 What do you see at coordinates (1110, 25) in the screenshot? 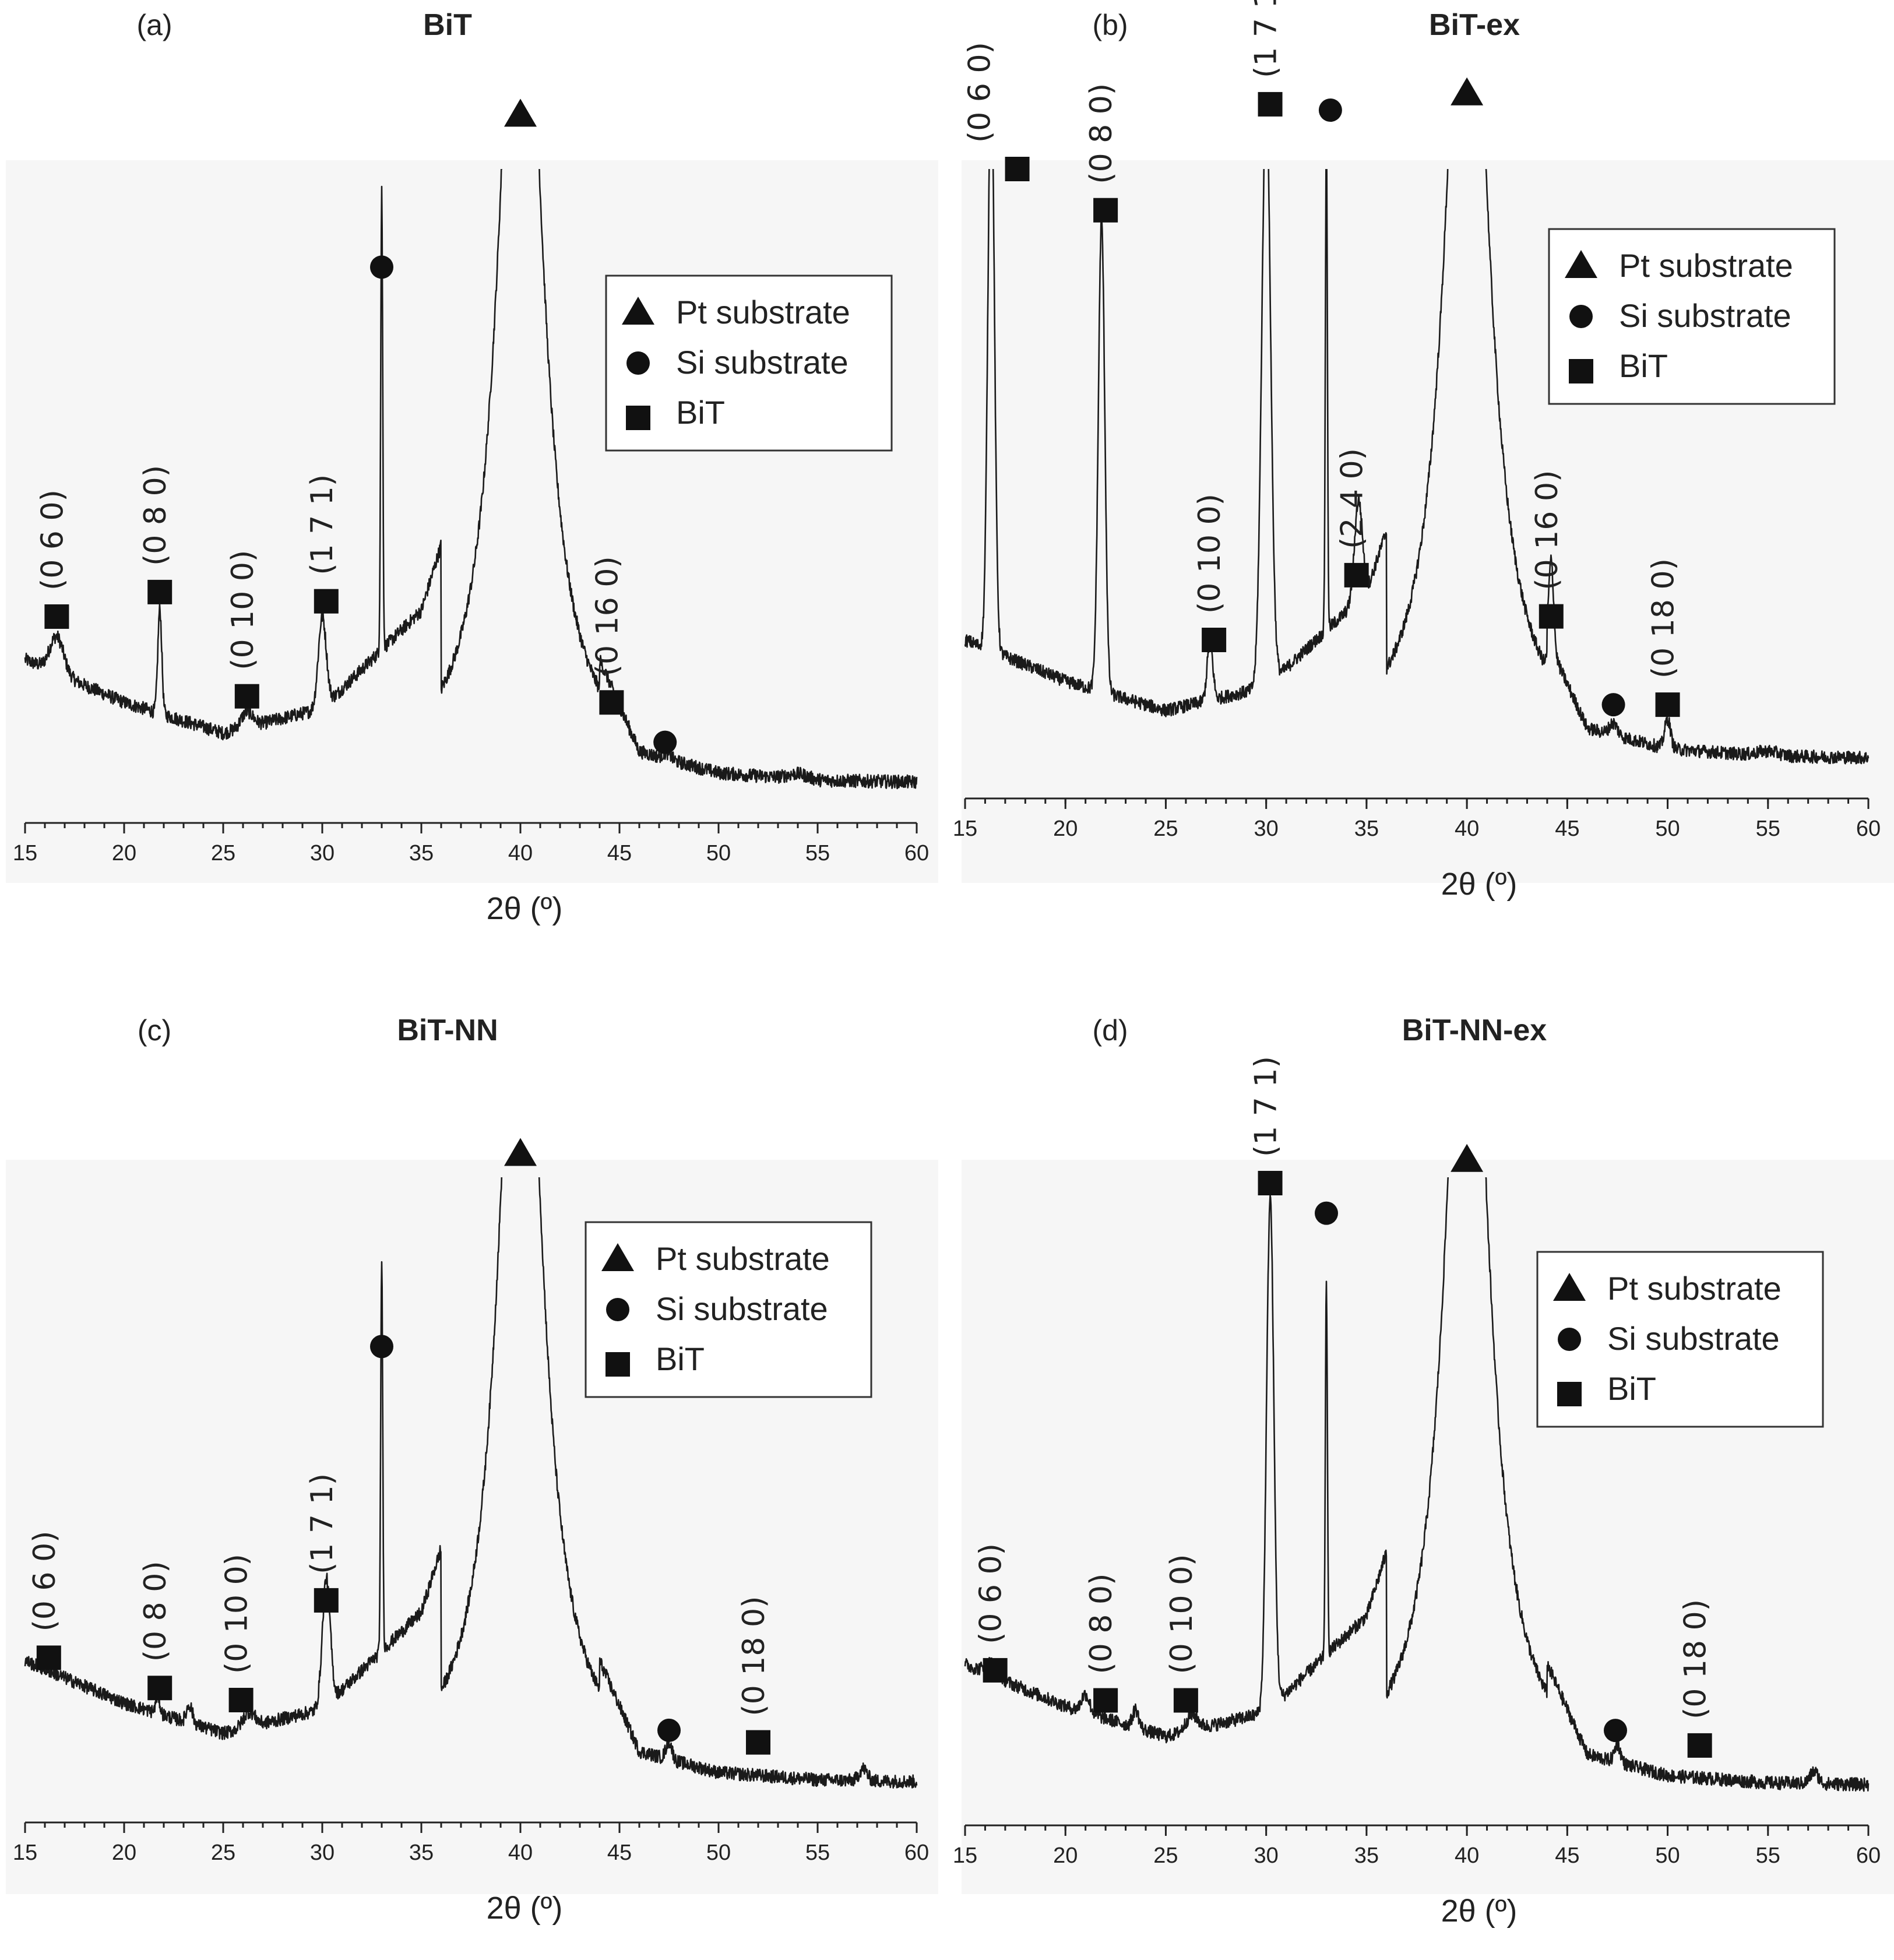
I see `panel-label: (b)` at bounding box center [1110, 25].